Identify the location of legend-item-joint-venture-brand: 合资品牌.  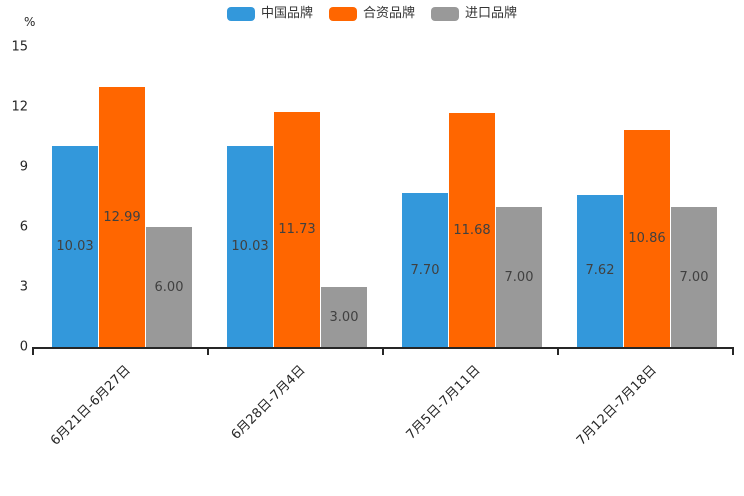
(371, 14).